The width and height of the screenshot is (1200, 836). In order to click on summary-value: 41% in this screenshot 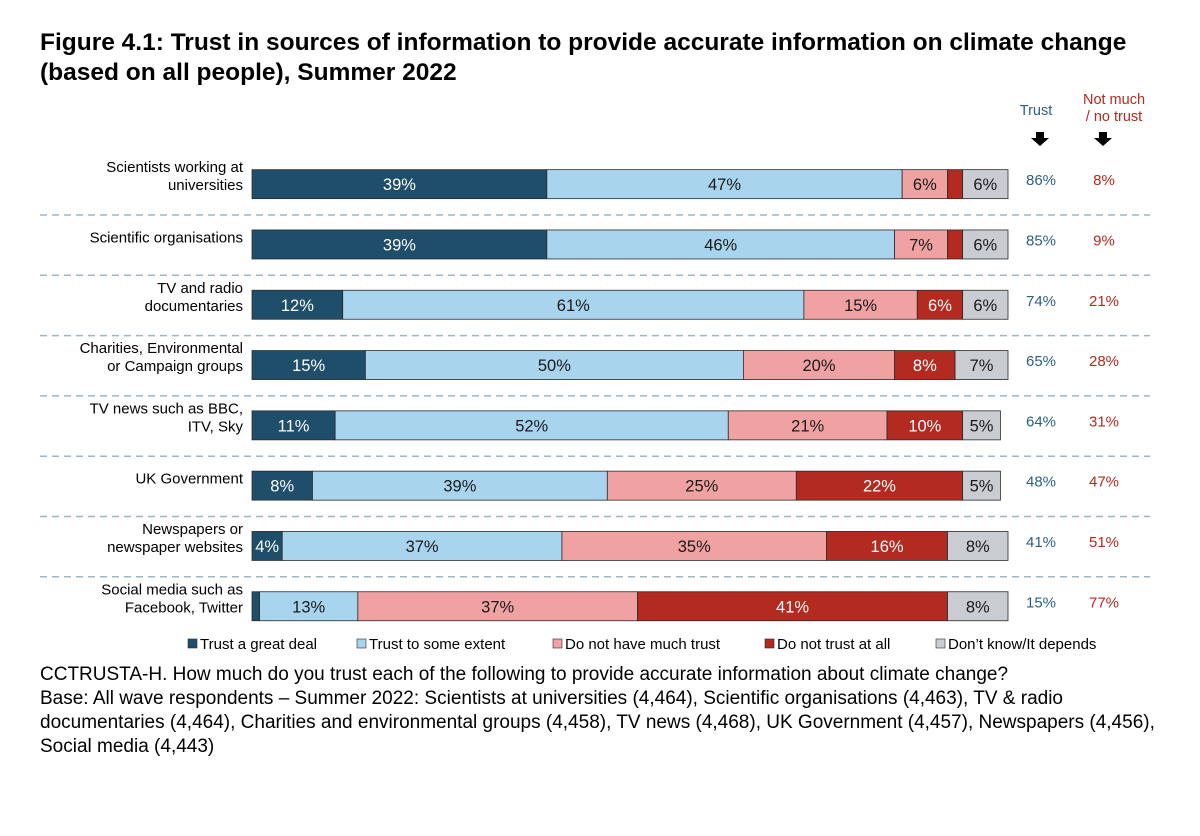, I will do `click(1041, 542)`.